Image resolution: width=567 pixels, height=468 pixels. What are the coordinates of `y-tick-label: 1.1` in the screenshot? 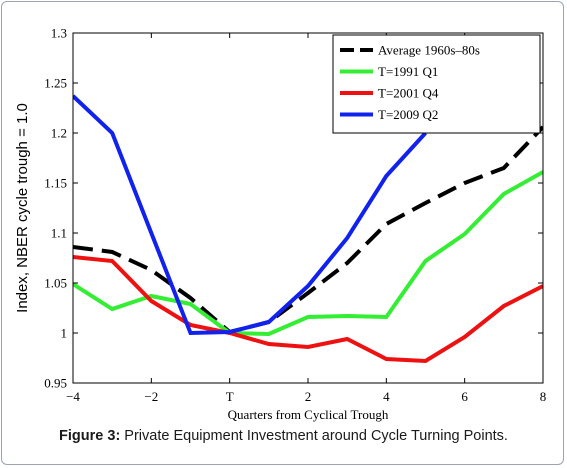 It's located at (59, 233).